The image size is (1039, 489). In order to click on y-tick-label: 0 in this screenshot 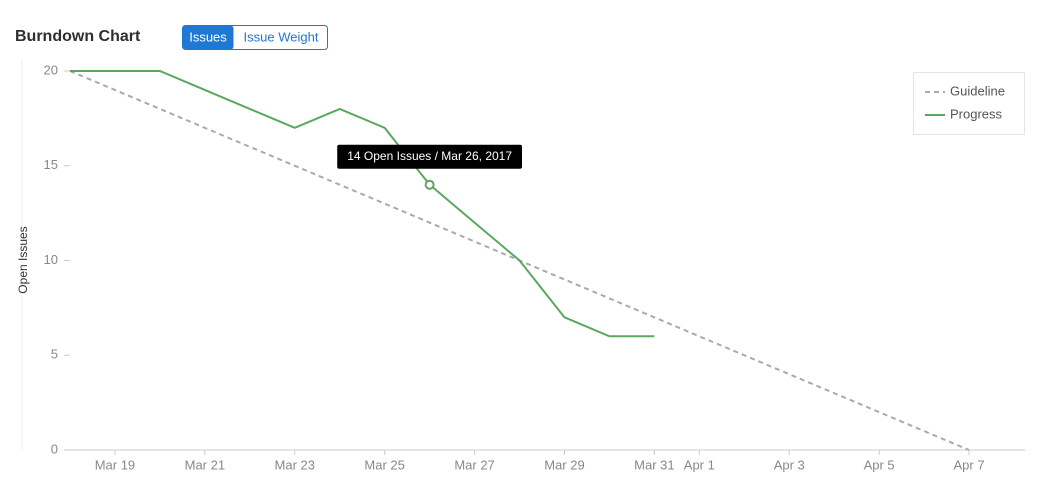, I will do `click(54, 448)`.